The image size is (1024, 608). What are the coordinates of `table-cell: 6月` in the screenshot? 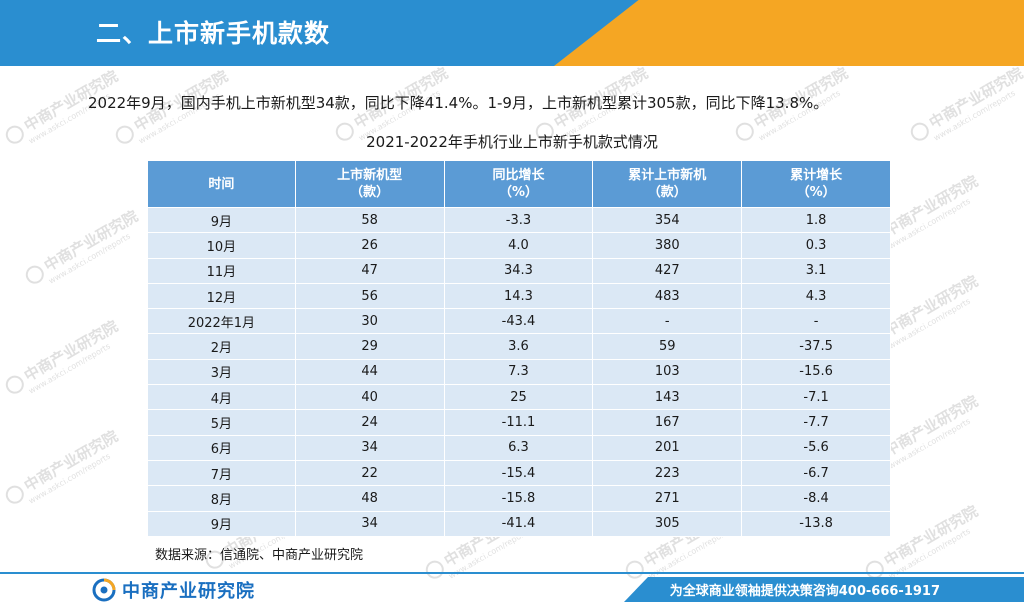 It's located at (221, 447).